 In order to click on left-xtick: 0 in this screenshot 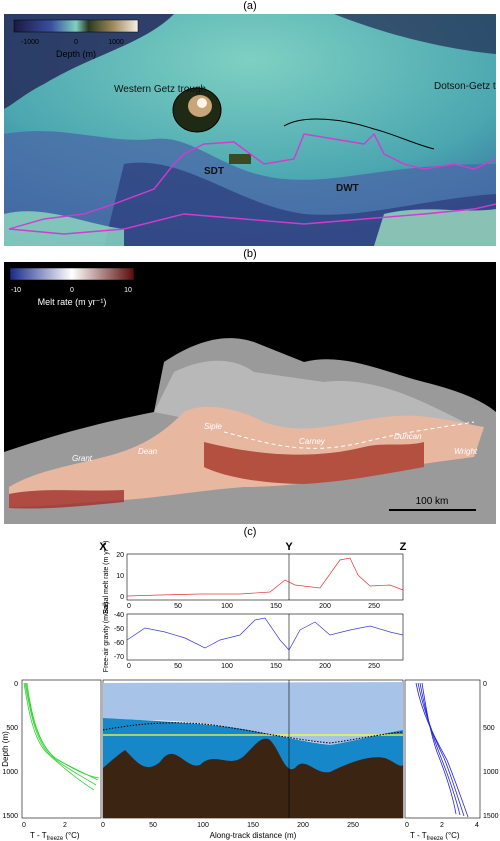, I will do `click(24, 825)`.